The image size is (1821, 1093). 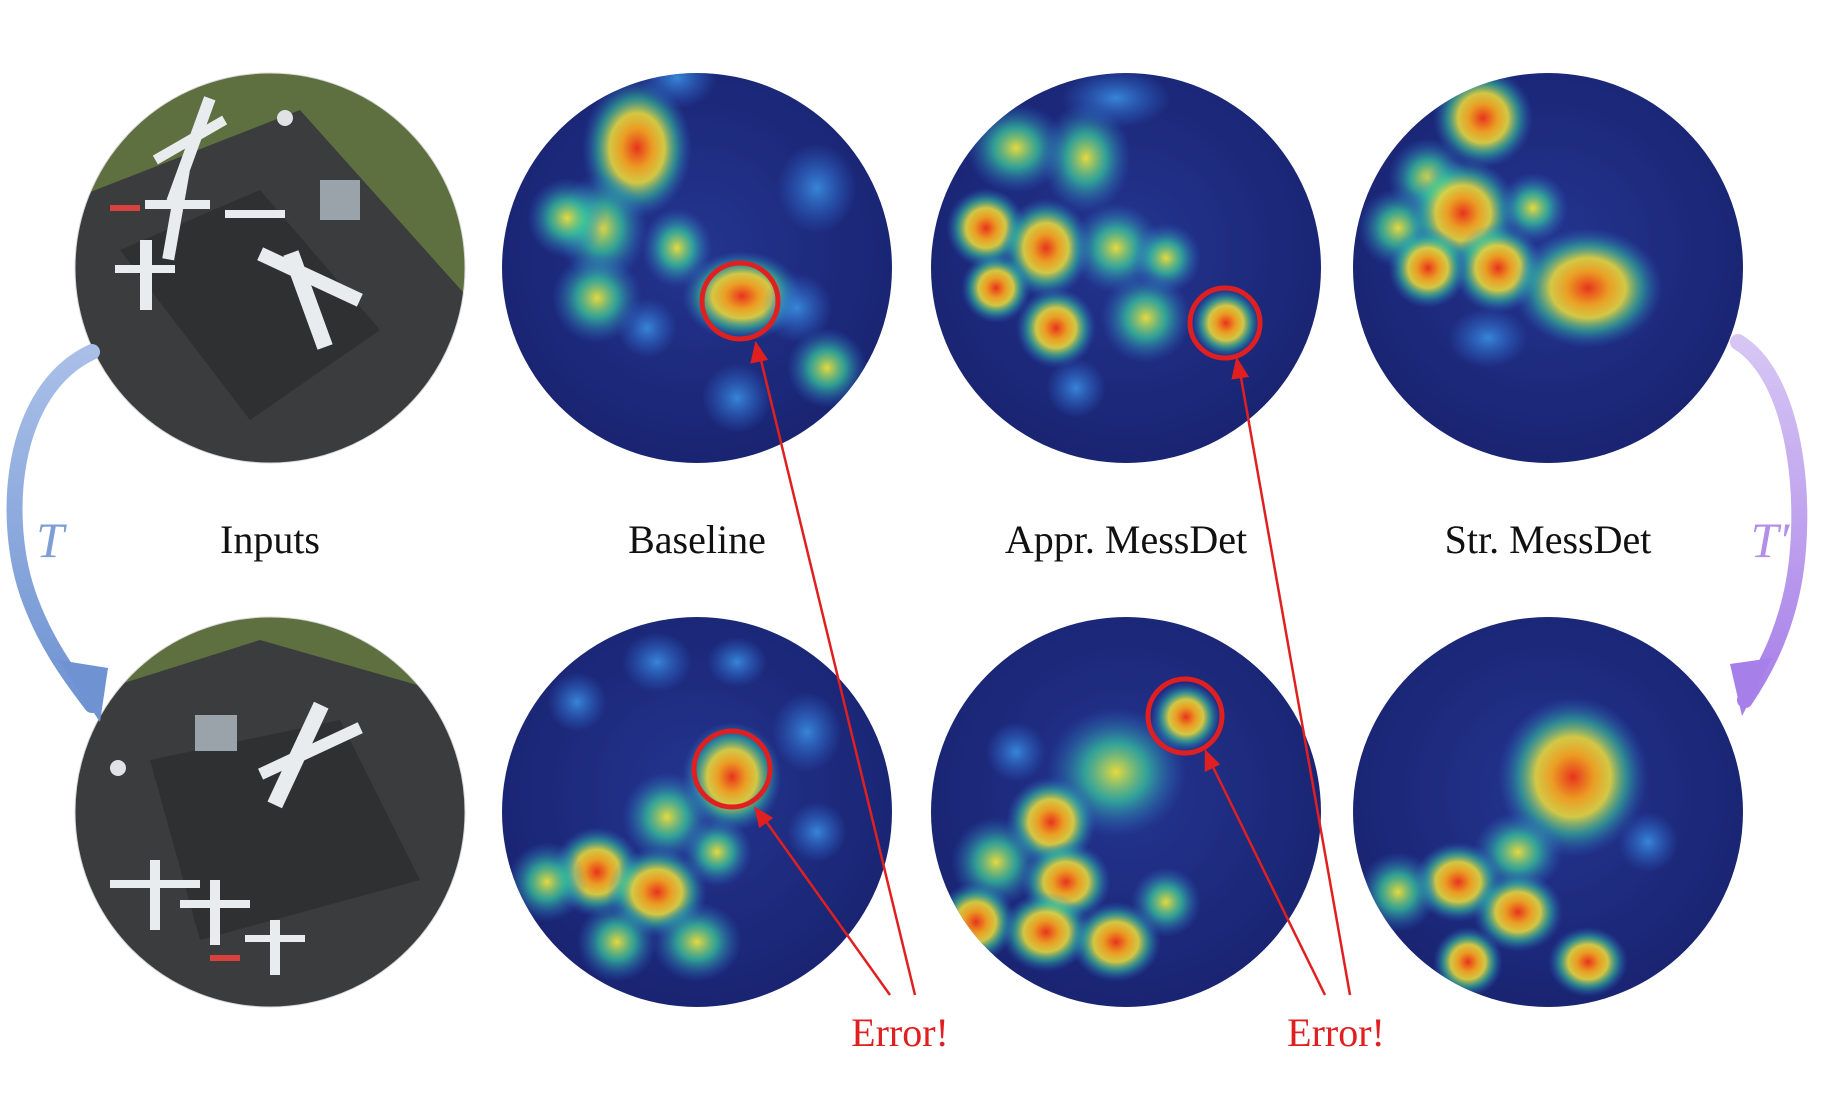 What do you see at coordinates (1225, 323) in the screenshot?
I see `error-circle-appr-top` at bounding box center [1225, 323].